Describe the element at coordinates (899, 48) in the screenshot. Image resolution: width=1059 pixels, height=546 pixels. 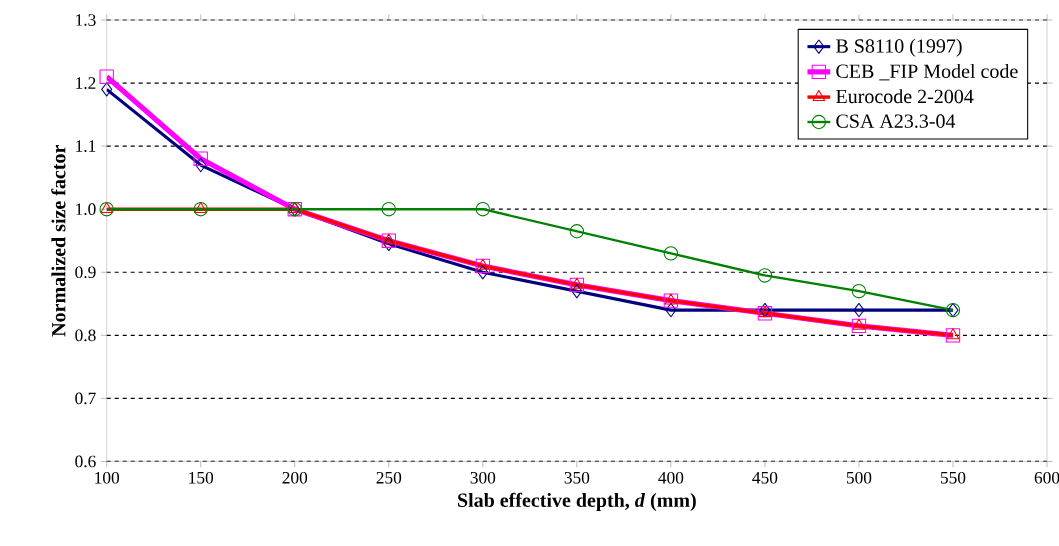
I see `legend-label: B S8110 (1997)` at that location.